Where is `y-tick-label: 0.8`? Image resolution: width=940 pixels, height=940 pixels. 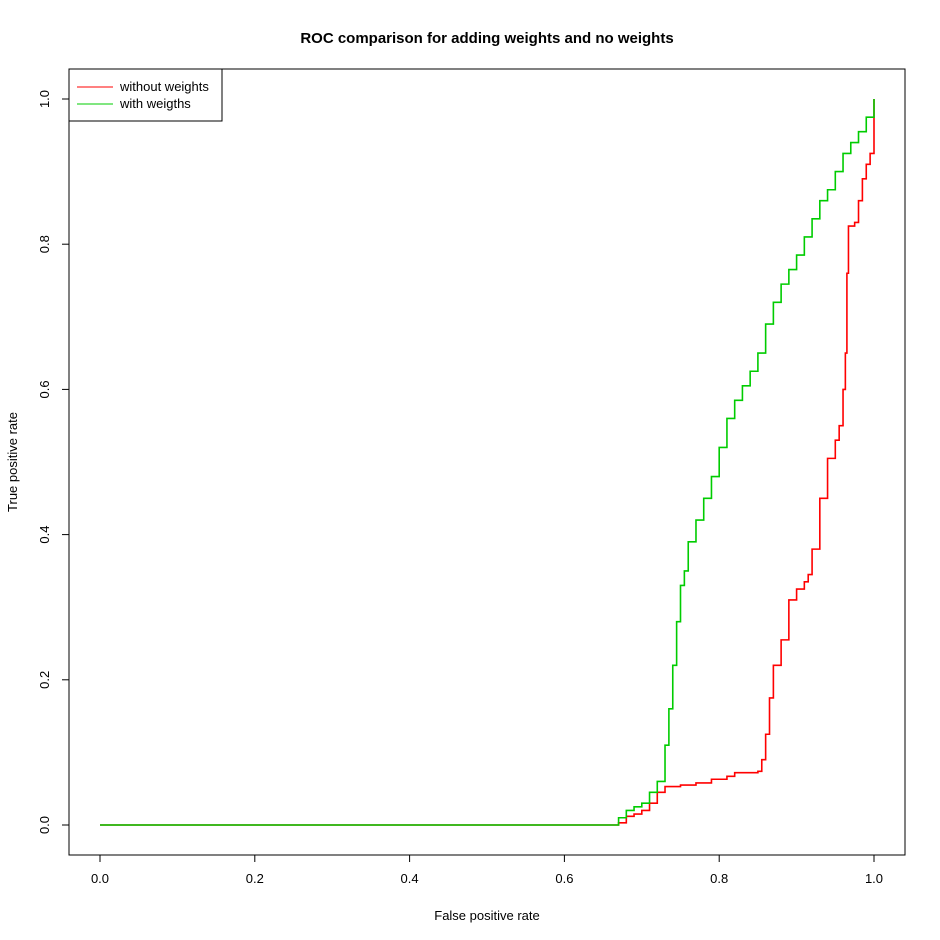 y-tick-label: 0.8 is located at coordinates (44, 244).